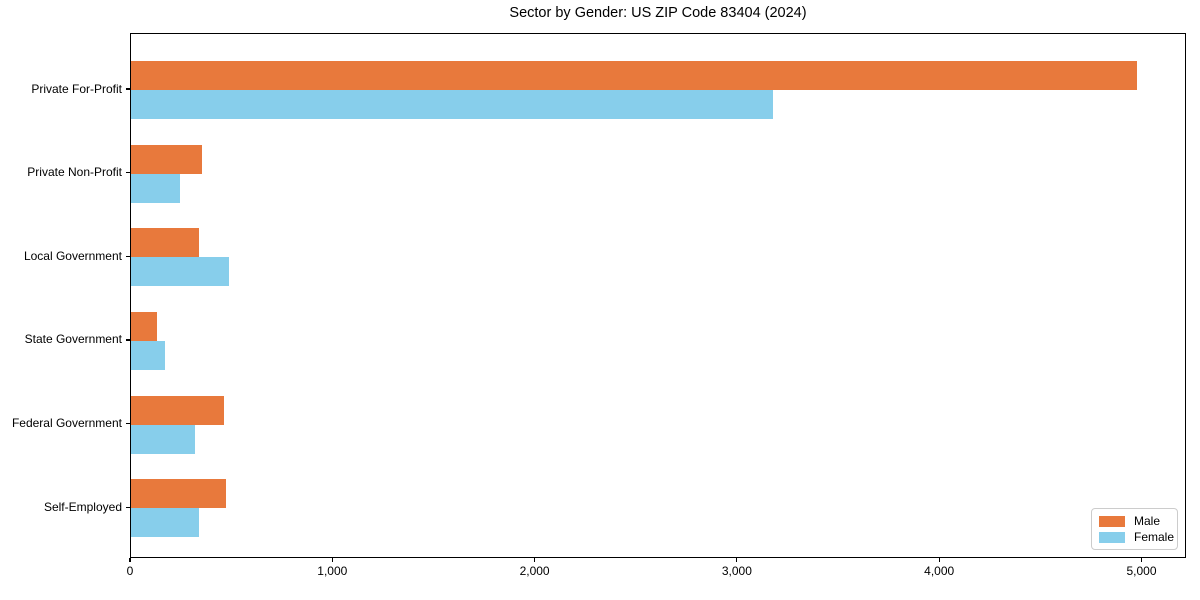  What do you see at coordinates (73, 339) in the screenshot?
I see `y-axis-label-state-government: State Government` at bounding box center [73, 339].